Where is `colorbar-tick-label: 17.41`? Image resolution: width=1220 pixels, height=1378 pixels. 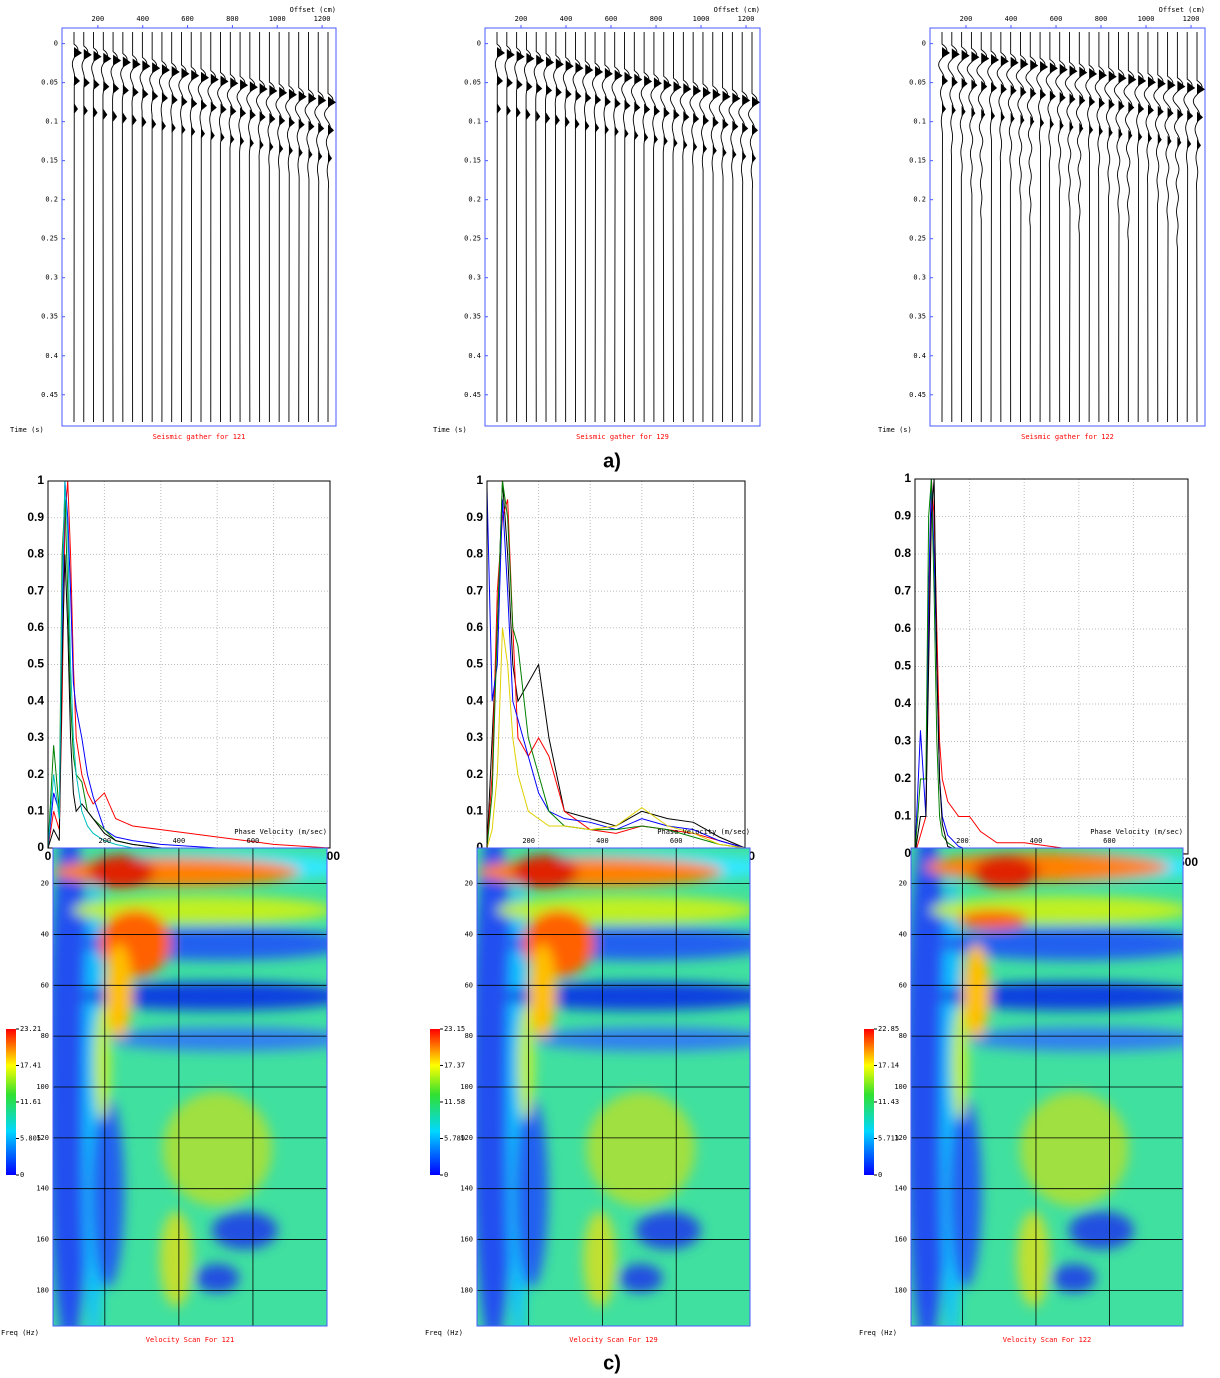
colorbar-tick-label: 17.41 is located at coordinates (30, 1065).